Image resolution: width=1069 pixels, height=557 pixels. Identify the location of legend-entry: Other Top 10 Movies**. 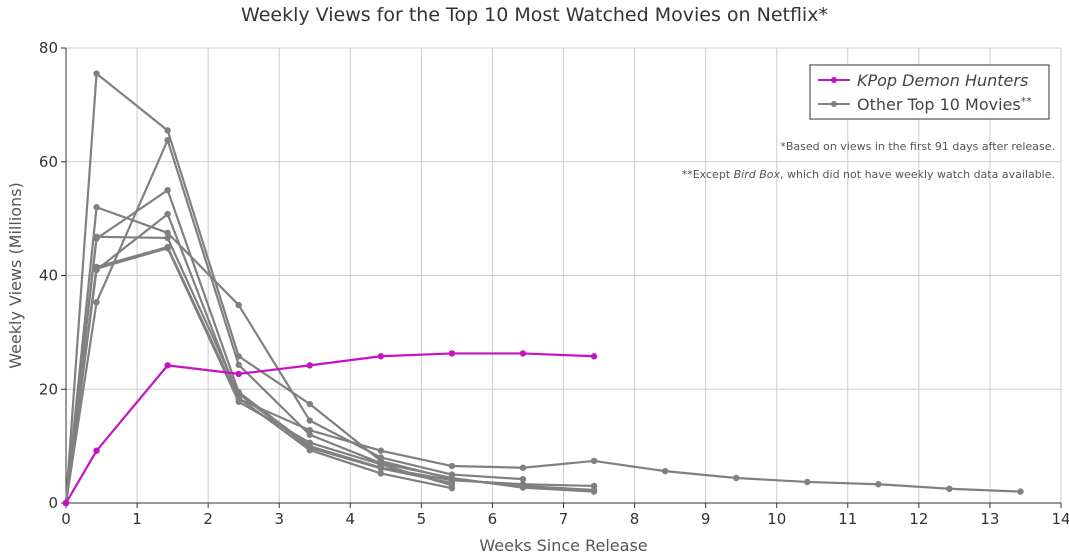
(925, 104).